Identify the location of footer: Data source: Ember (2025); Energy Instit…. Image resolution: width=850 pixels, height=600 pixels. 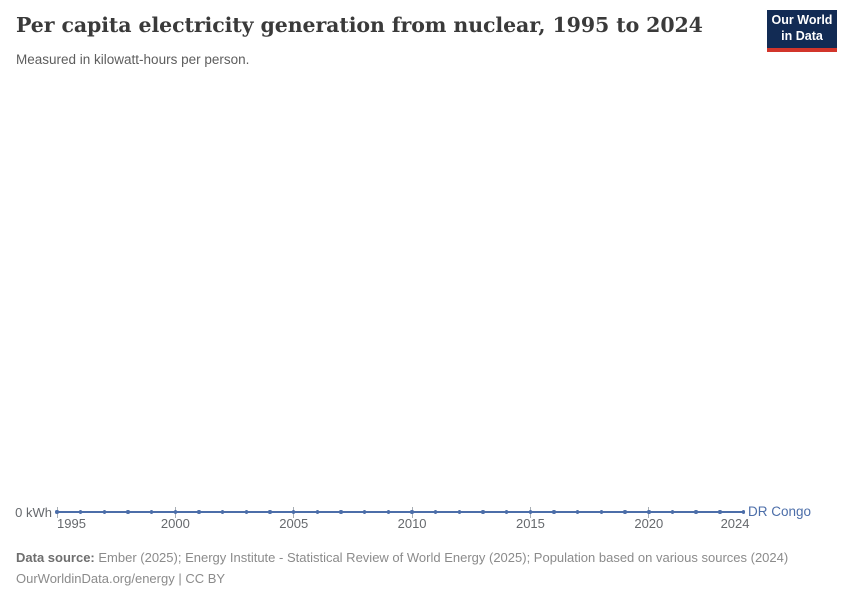
(416, 568).